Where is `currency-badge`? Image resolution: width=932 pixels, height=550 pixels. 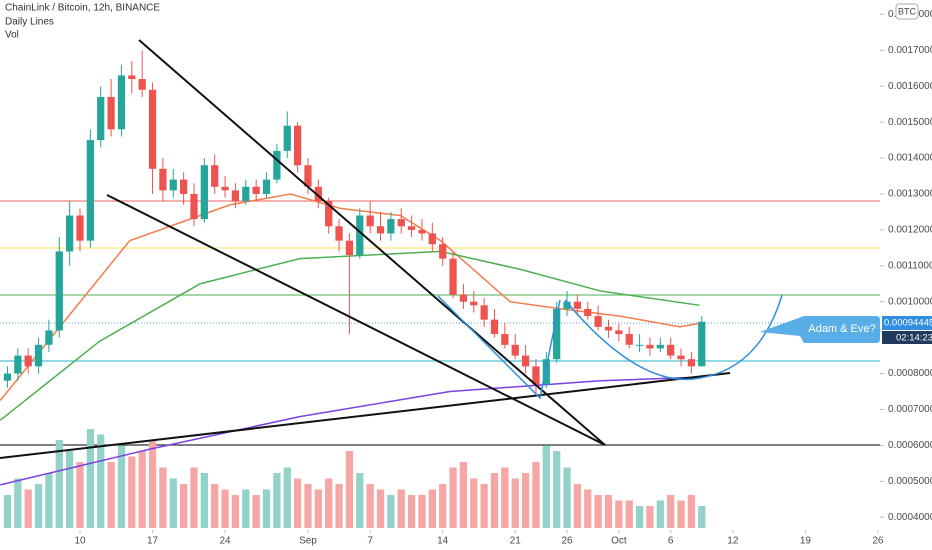
currency-badge is located at coordinates (907, 11).